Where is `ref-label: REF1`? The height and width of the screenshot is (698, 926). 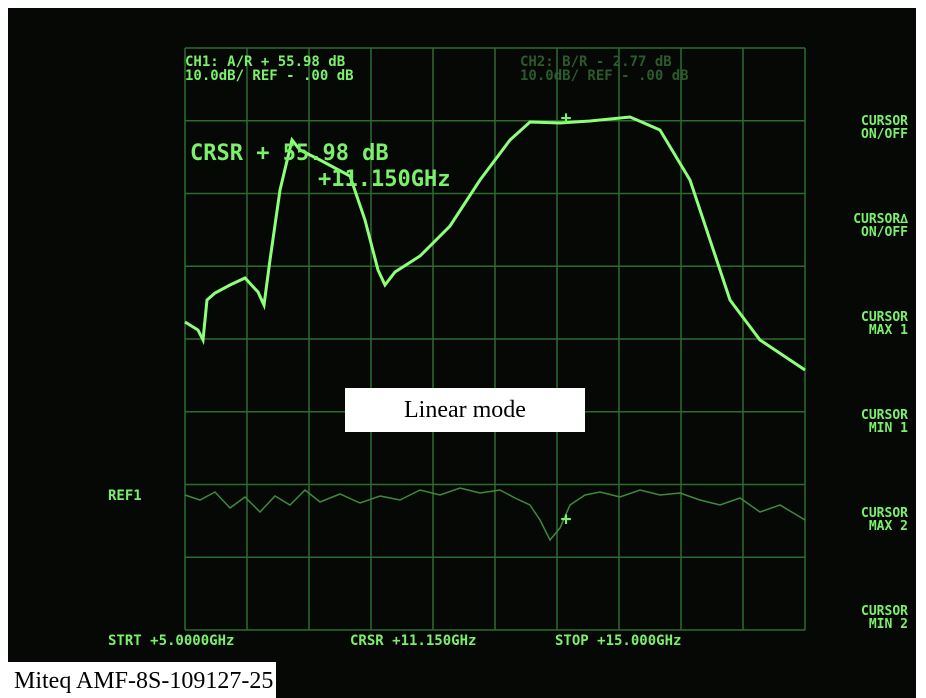
ref-label: REF1 is located at coordinates (125, 496).